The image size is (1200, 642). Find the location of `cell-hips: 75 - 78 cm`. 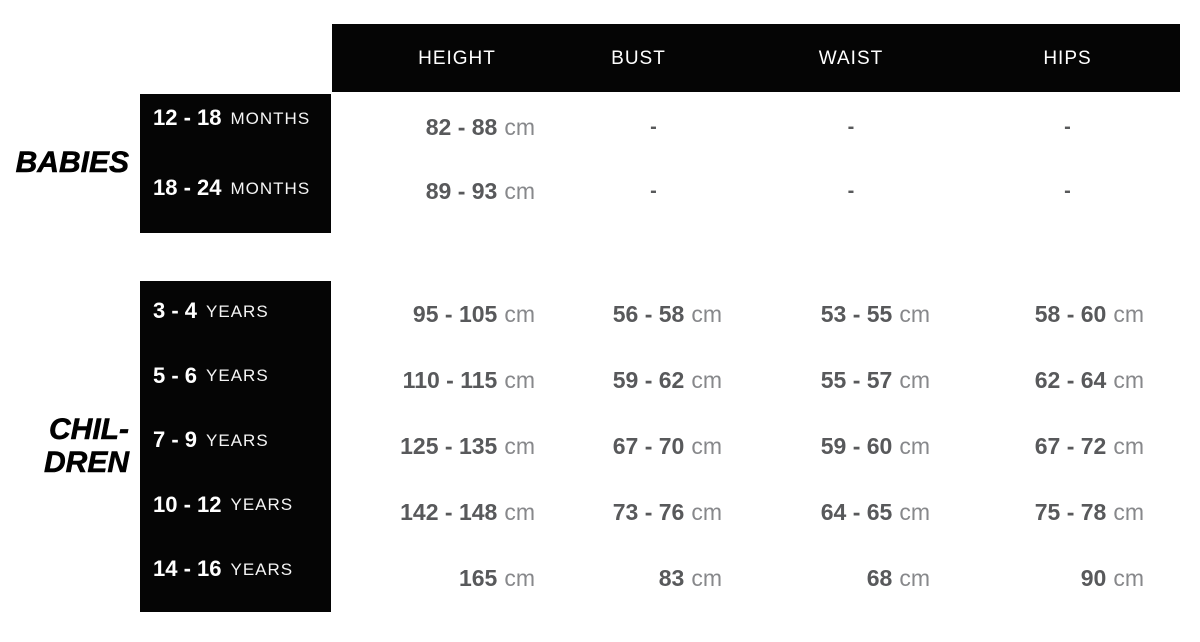

cell-hips: 75 - 78 cm is located at coordinates (1067, 511).